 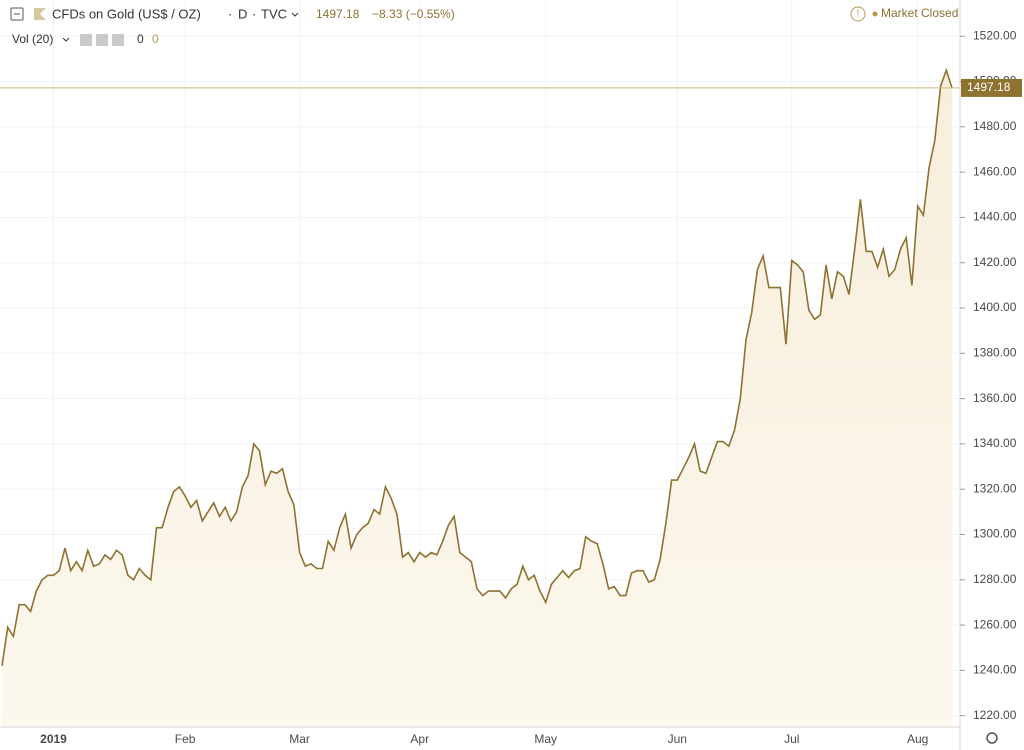 I want to click on market-status: Market Closed, so click(x=919, y=13).